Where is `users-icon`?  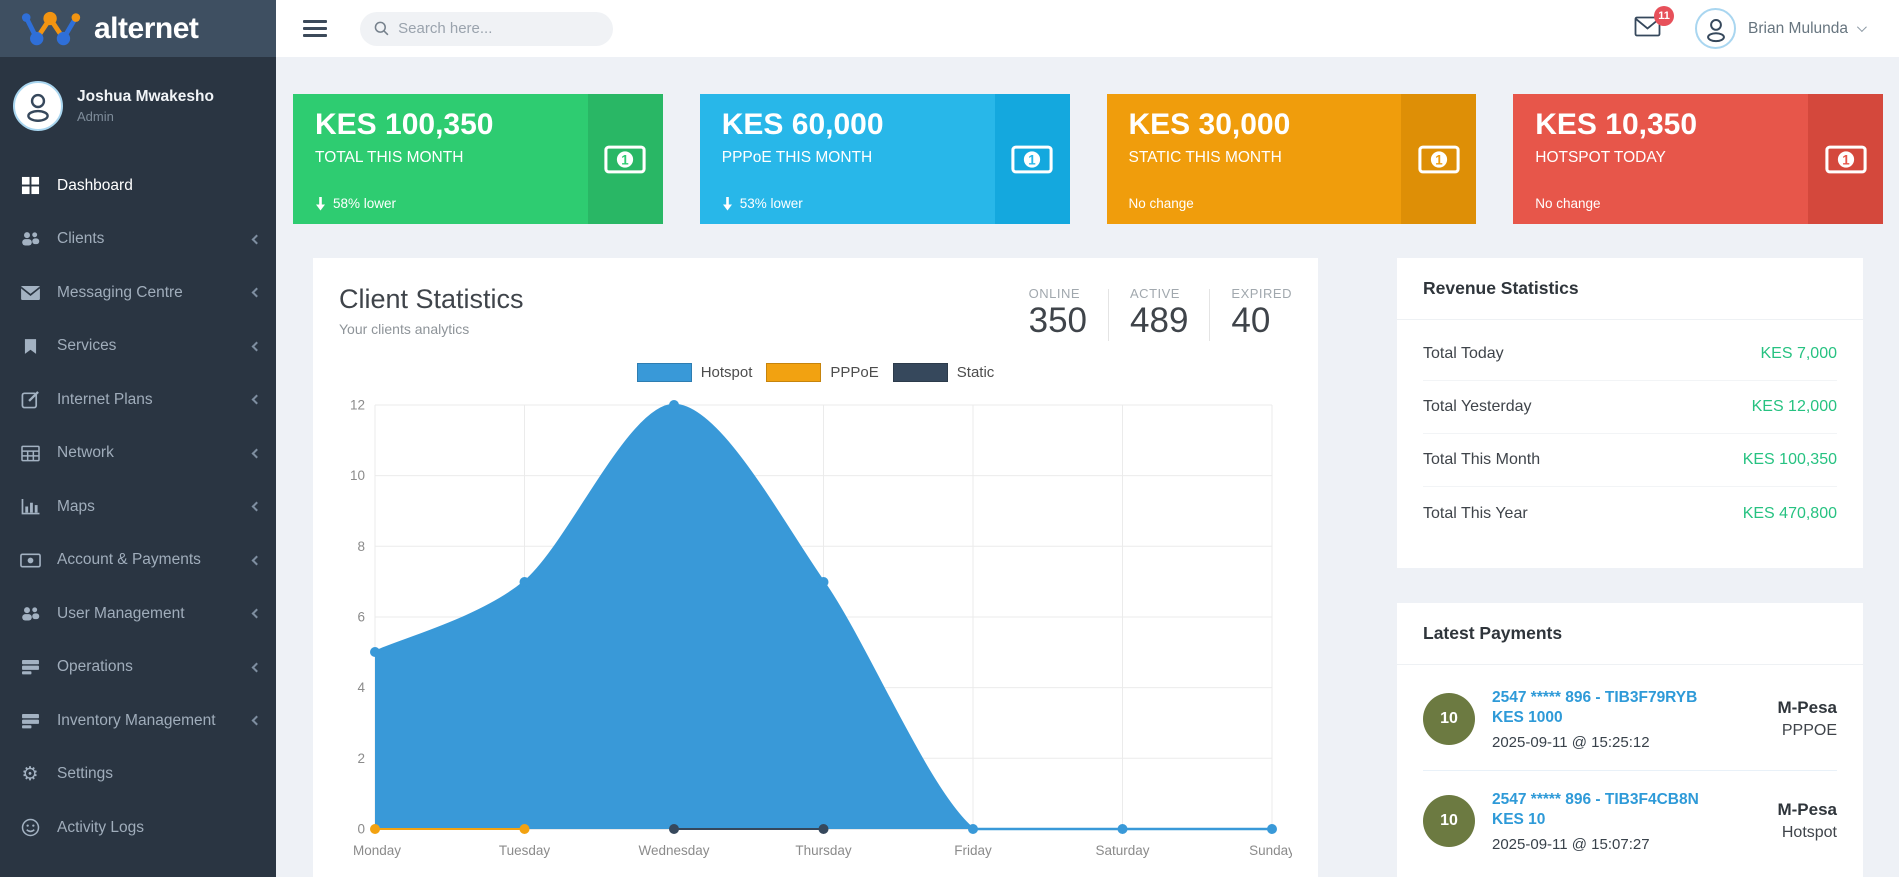 users-icon is located at coordinates (30, 239).